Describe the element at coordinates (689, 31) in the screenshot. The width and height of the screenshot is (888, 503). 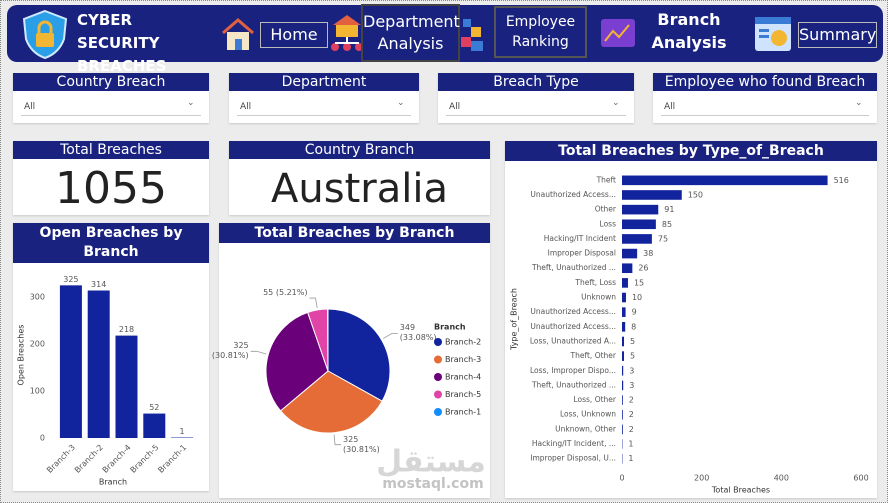
I see `nav-button: Branch Analysis` at that location.